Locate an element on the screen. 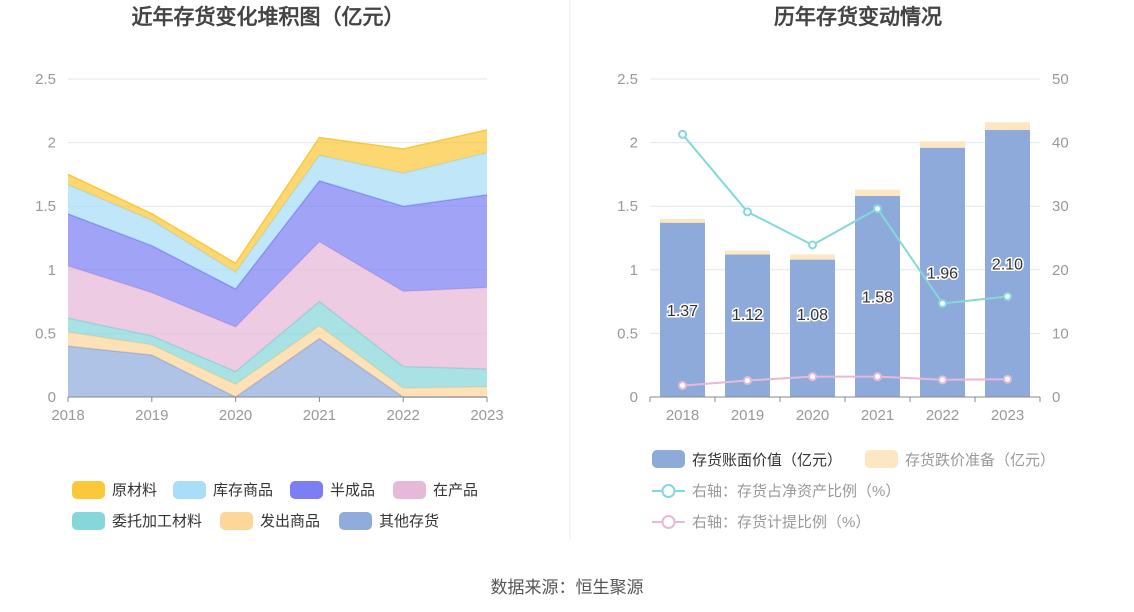 The width and height of the screenshot is (1134, 612). area-series-委托加工材料 is located at coordinates (277, 345).